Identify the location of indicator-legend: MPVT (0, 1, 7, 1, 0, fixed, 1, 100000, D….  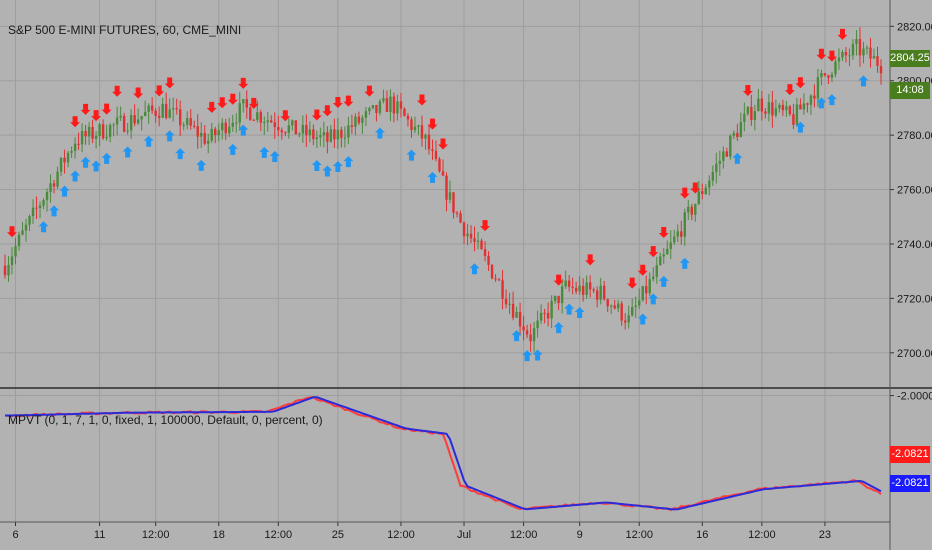
(165, 420).